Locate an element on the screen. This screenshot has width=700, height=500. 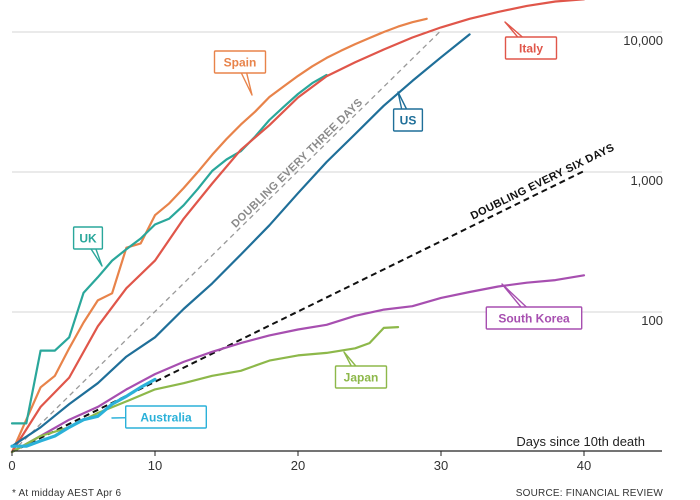
callout-box-italy is located at coordinates (531, 48).